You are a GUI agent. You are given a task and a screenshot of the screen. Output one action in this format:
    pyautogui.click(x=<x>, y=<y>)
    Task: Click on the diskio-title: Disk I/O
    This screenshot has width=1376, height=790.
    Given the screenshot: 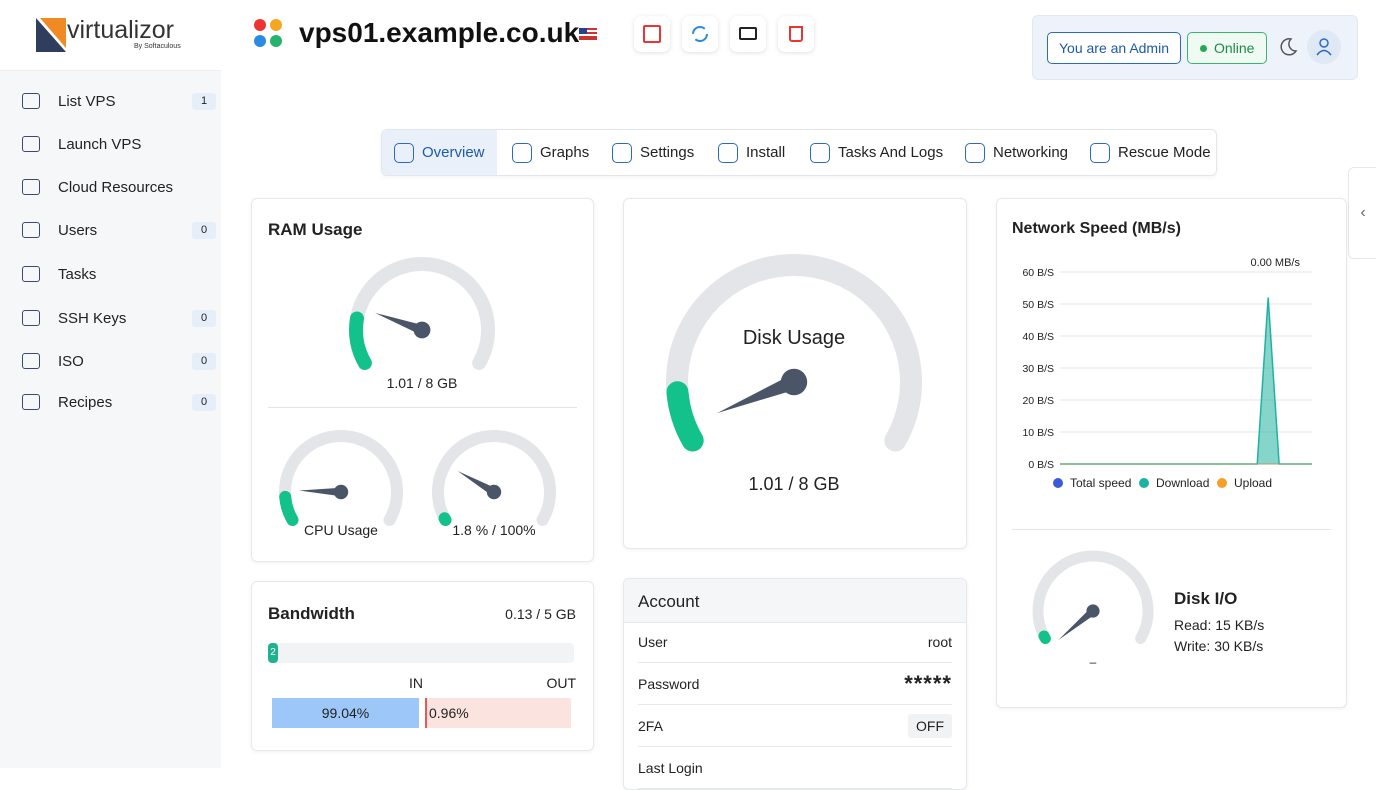 What is the action you would take?
    pyautogui.click(x=1206, y=598)
    